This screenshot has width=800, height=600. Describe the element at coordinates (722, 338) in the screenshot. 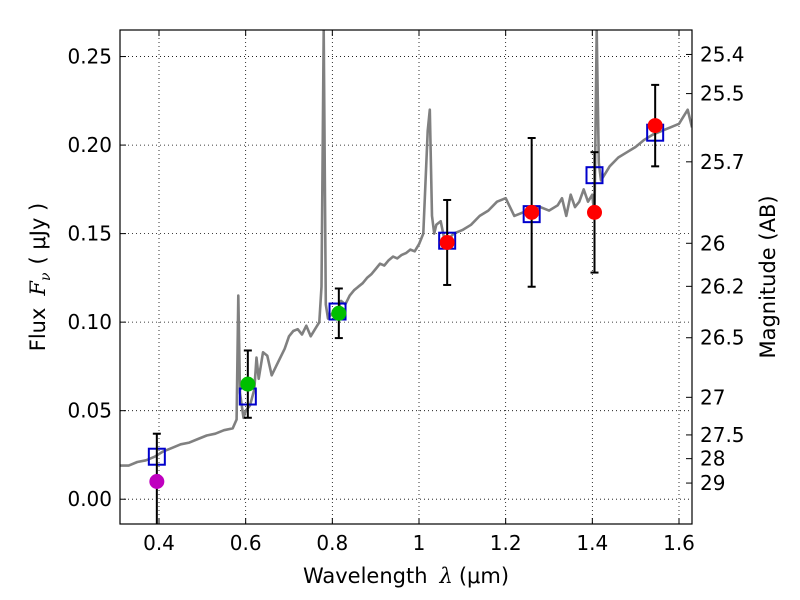

I see `mag-tick-label: 26.5` at that location.